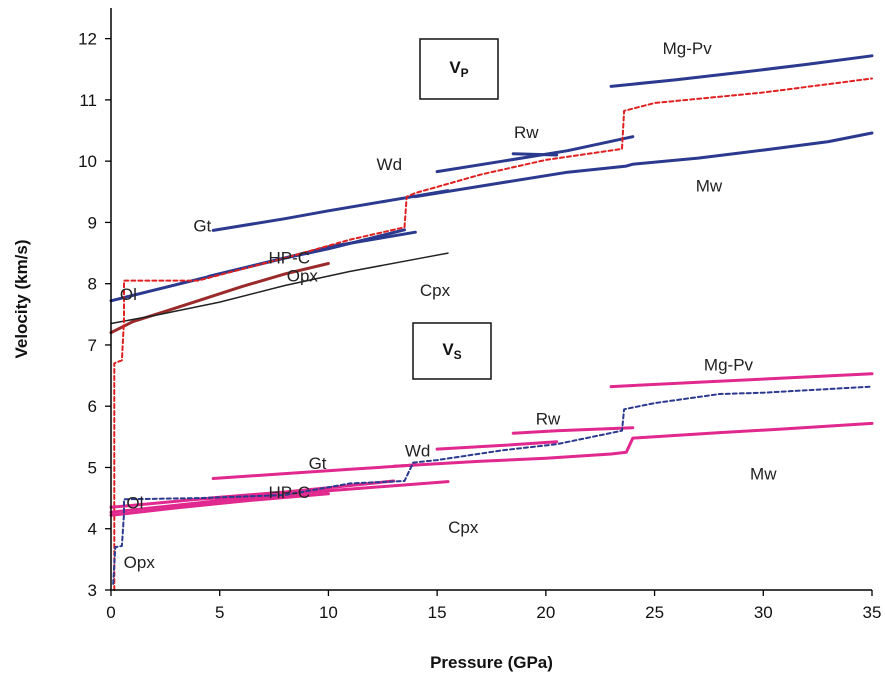 This screenshot has height=677, width=885. Describe the element at coordinates (465, 73) in the screenshot. I see `vp-label-sub: P` at that location.